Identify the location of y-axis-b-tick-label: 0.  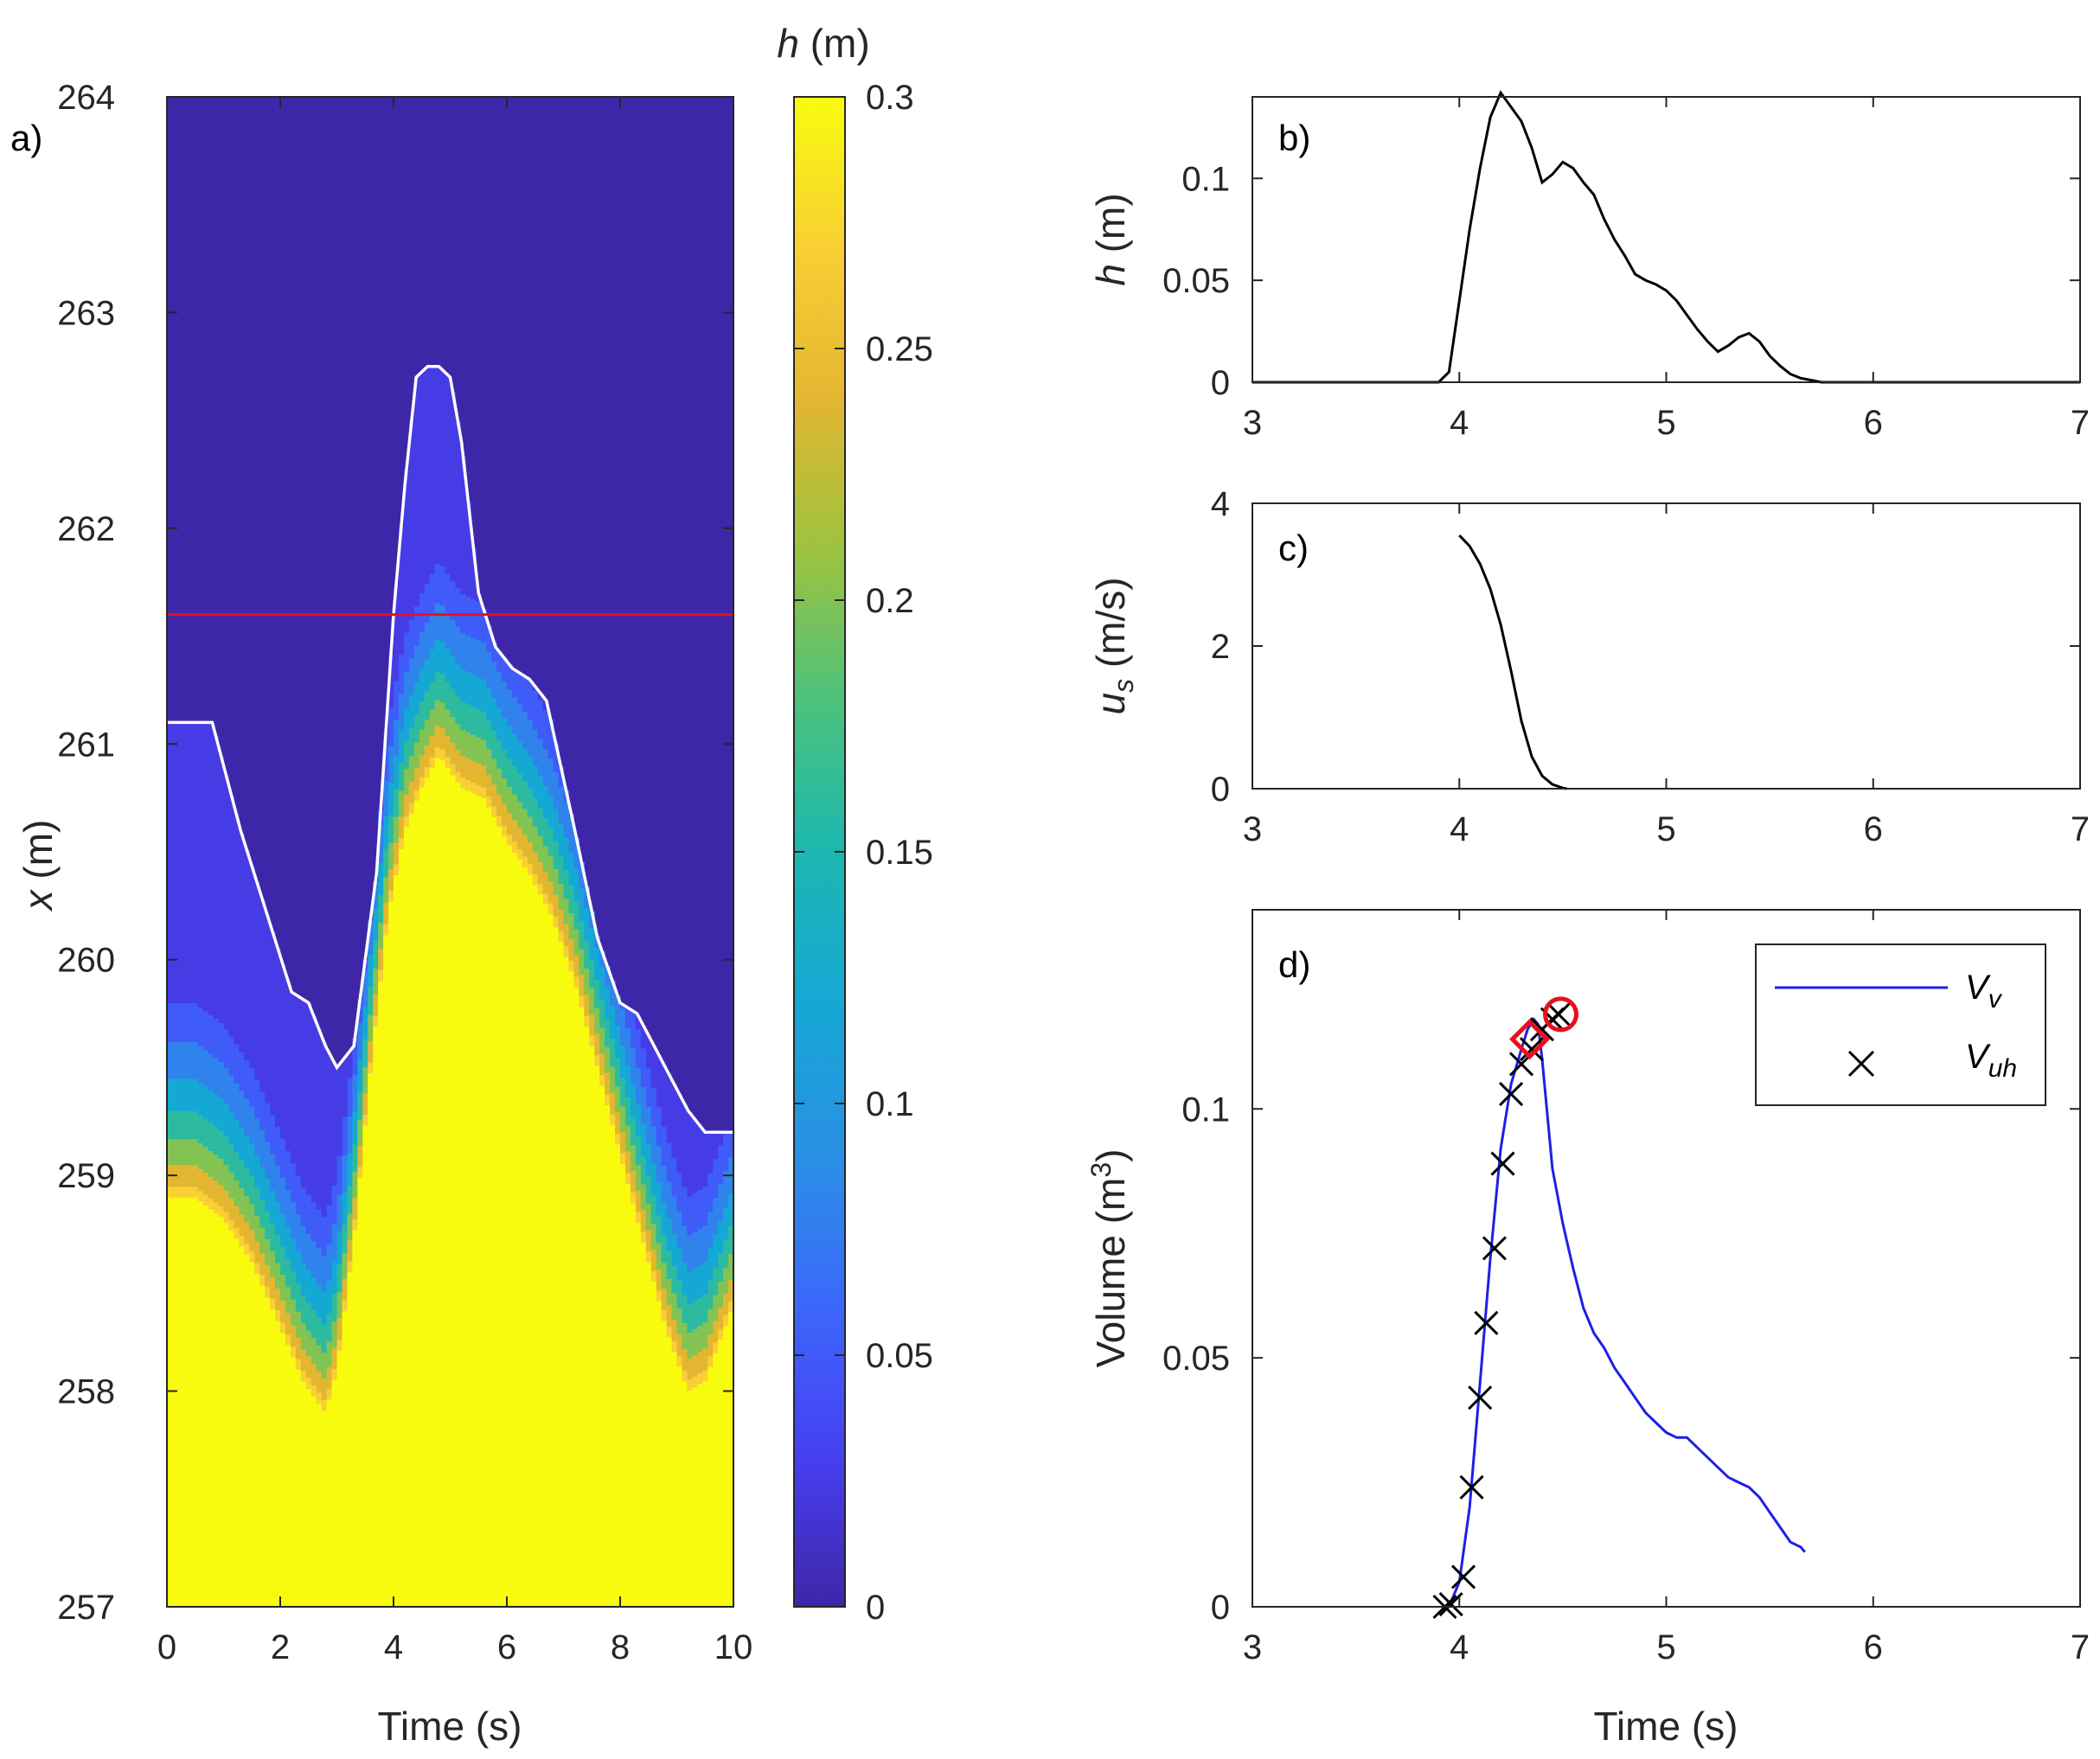
(1220, 383).